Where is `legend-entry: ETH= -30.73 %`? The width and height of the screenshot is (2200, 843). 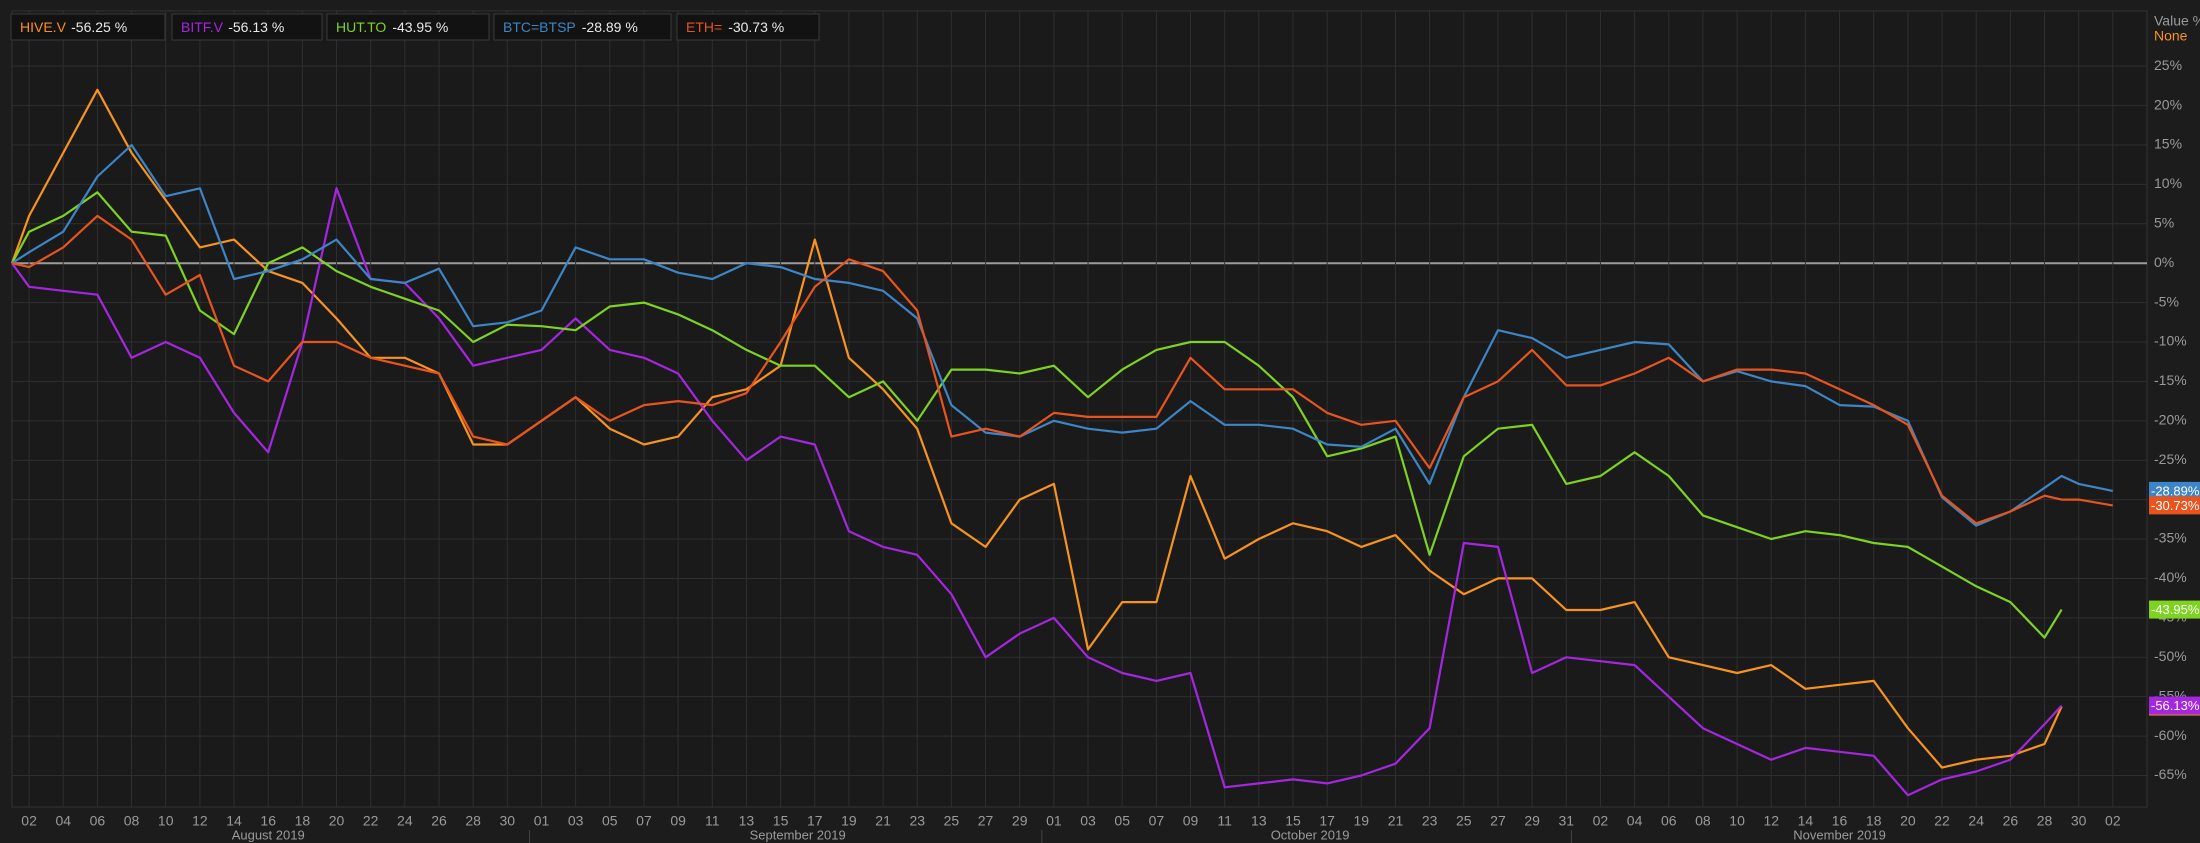 legend-entry: ETH= -30.73 % is located at coordinates (735, 27).